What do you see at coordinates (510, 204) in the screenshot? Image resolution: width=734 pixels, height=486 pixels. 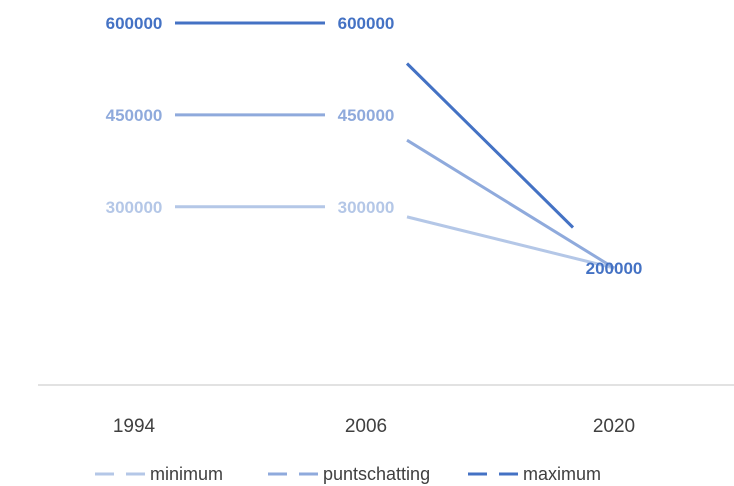 I see `series-puntschatting-segment` at bounding box center [510, 204].